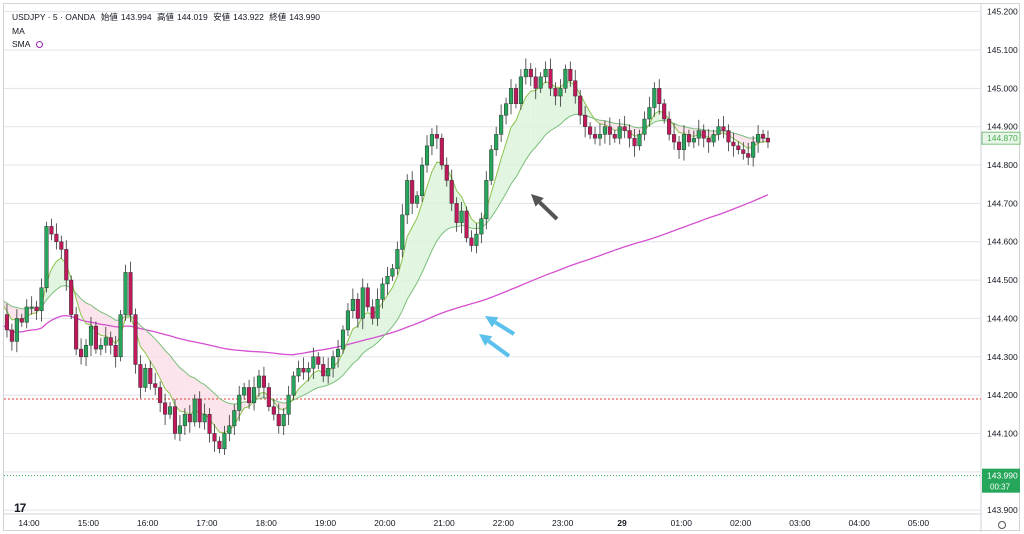 Image resolution: width=1024 pixels, height=534 pixels. What do you see at coordinates (40, 45) in the screenshot?
I see `sma-settings-icon` at bounding box center [40, 45].